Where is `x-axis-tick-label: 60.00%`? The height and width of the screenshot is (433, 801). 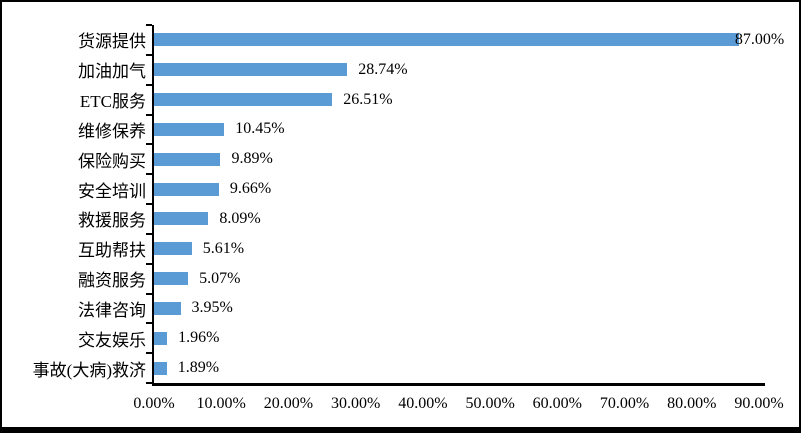 x-axis-tick-label: 60.00% is located at coordinates (557, 403).